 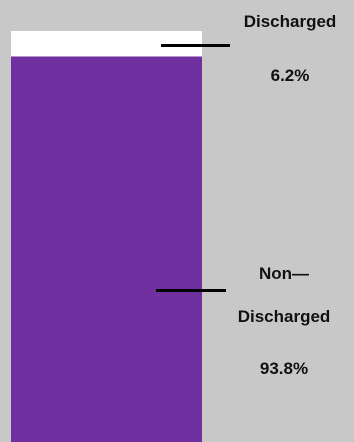 What do you see at coordinates (284, 316) in the screenshot?
I see `non-discharged-label-line2: Discharged` at bounding box center [284, 316].